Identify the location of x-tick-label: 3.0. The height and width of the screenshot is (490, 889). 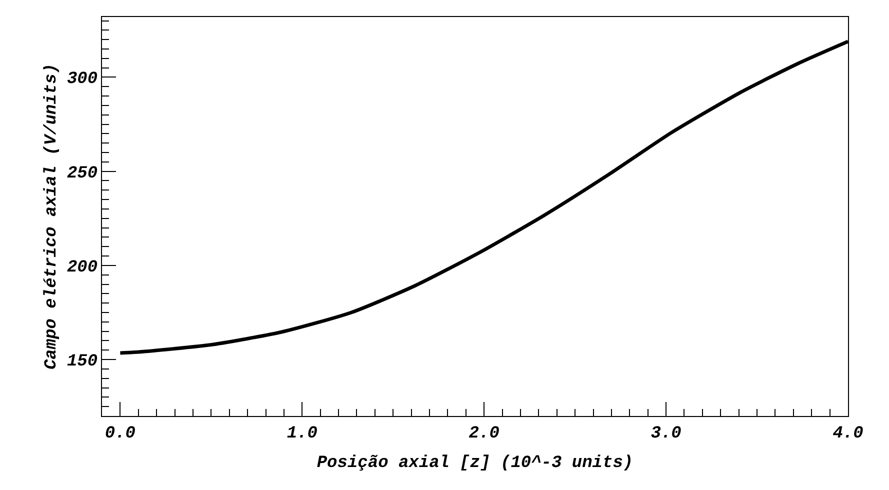
(666, 434).